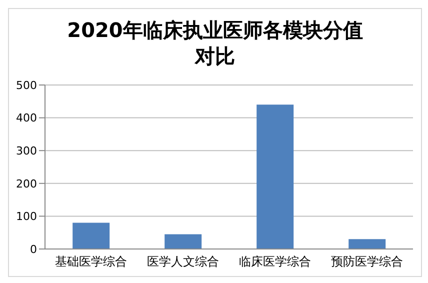  Describe the element at coordinates (215, 43) in the screenshot. I see `chart-title: 2020年临床执业医师各模块分值对比` at that location.